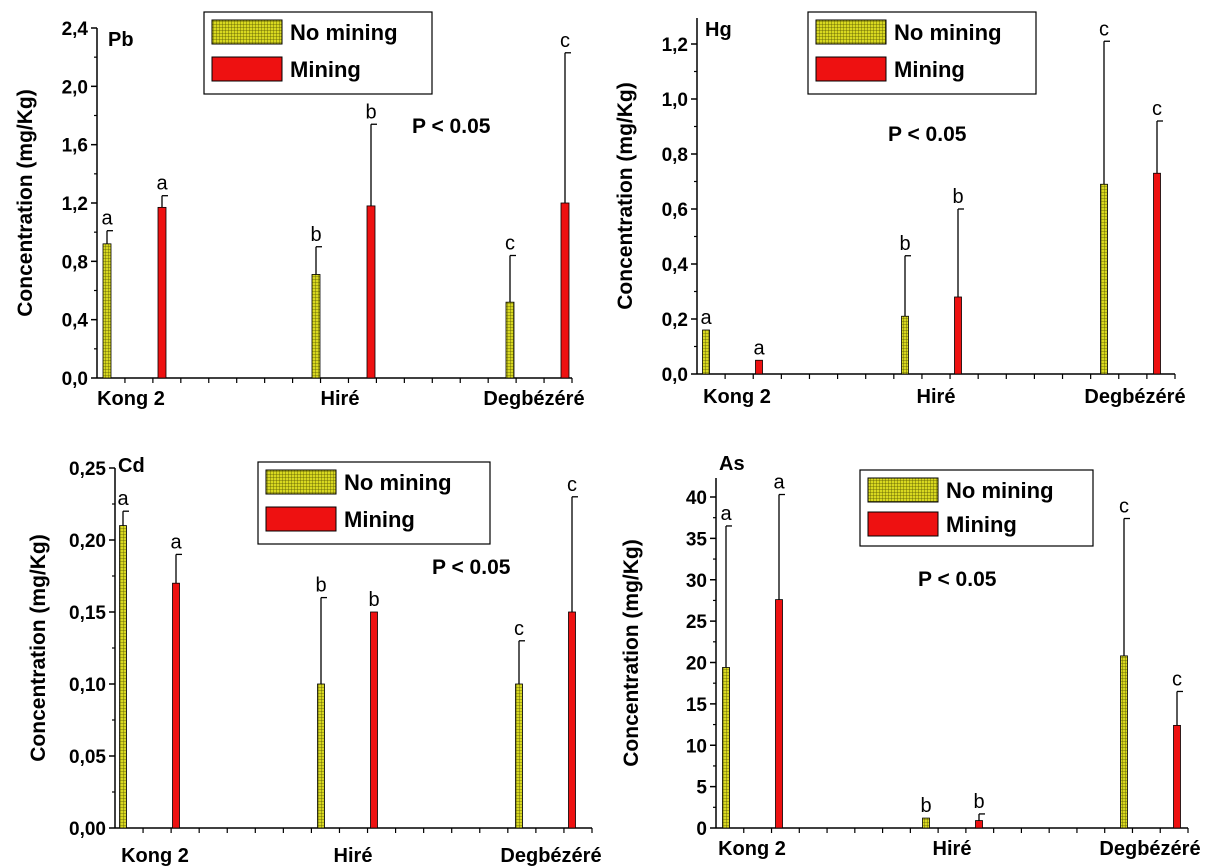  Describe the element at coordinates (87, 541) in the screenshot. I see `y-tick-label: 0,20` at that location.